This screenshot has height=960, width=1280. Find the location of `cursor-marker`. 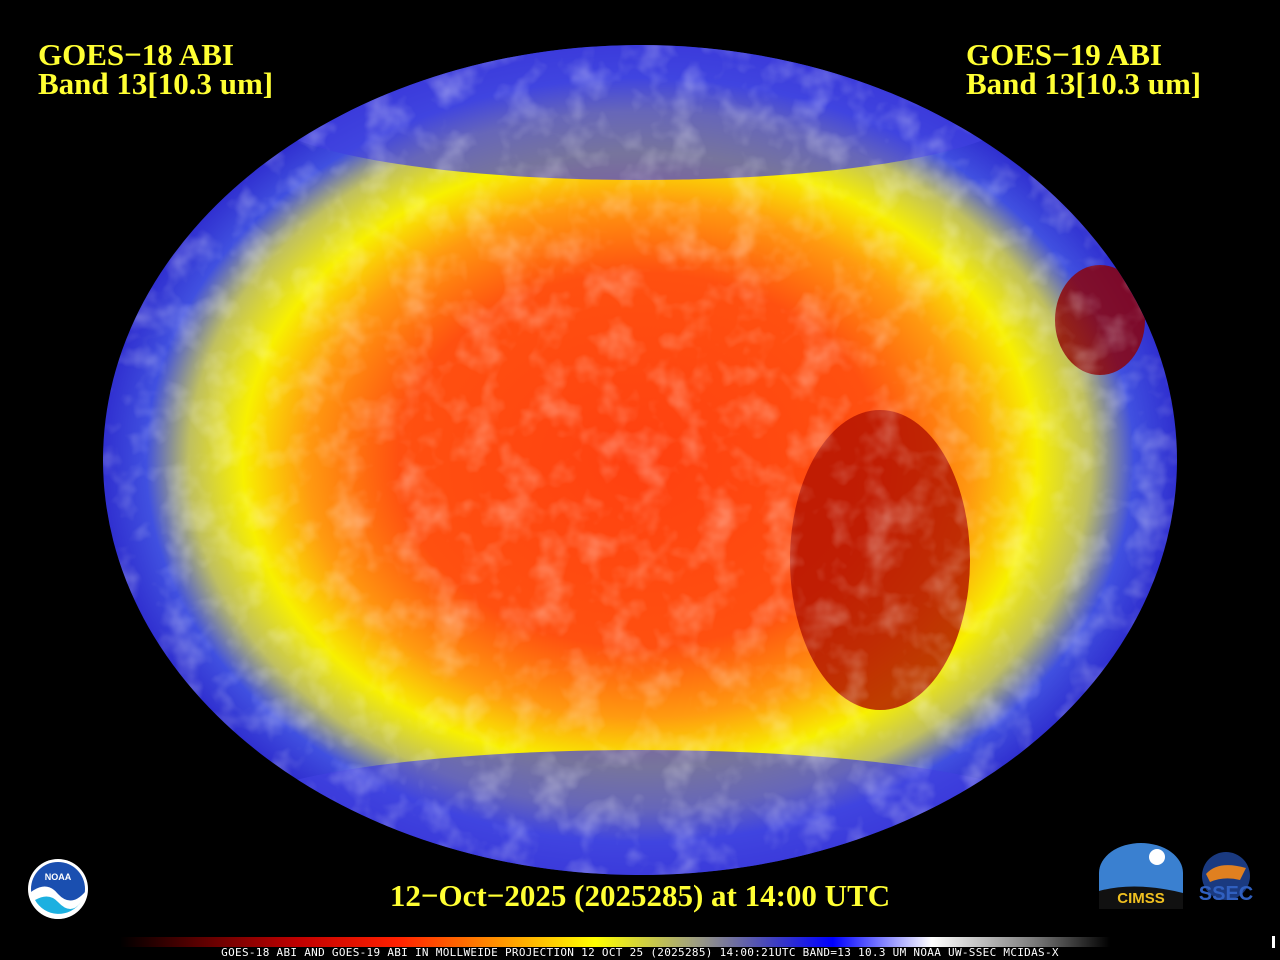

cursor-marker is located at coordinates (1273, 942).